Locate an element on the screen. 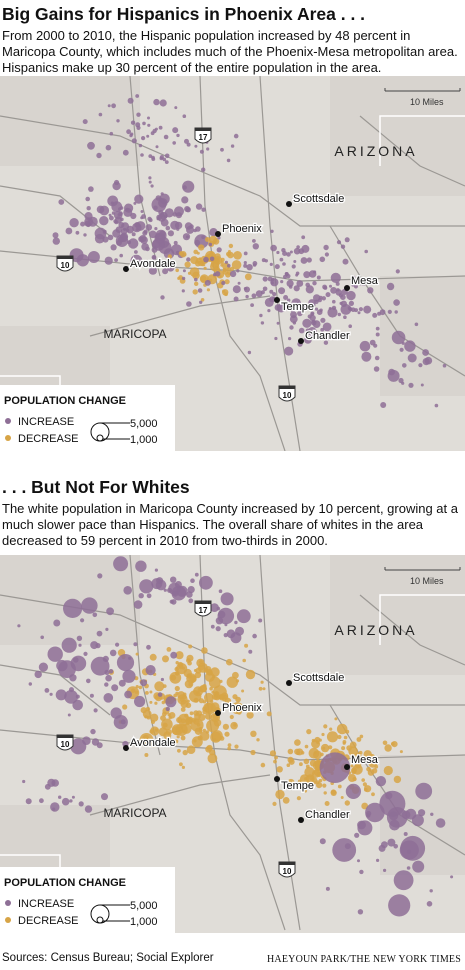  city-label: Tempe is located at coordinates (297, 307).